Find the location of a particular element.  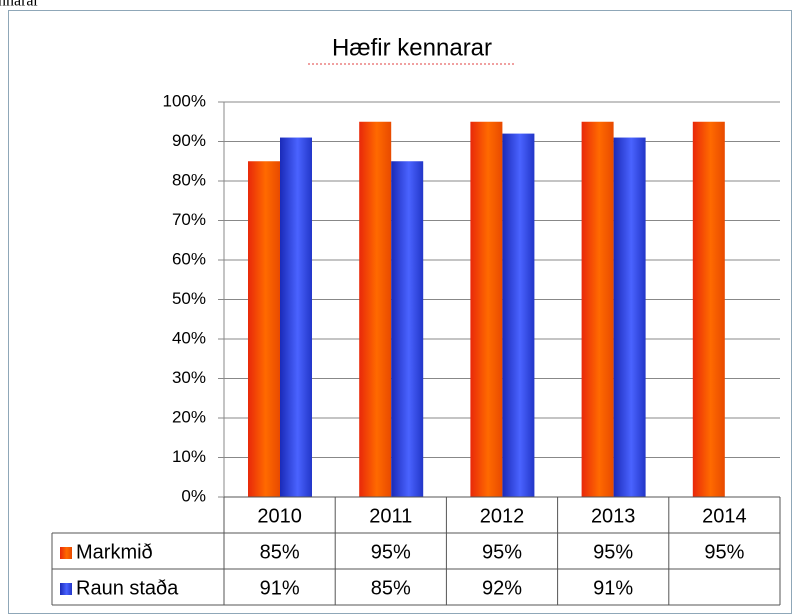

y-tick-label: 40% is located at coordinates (189, 337).